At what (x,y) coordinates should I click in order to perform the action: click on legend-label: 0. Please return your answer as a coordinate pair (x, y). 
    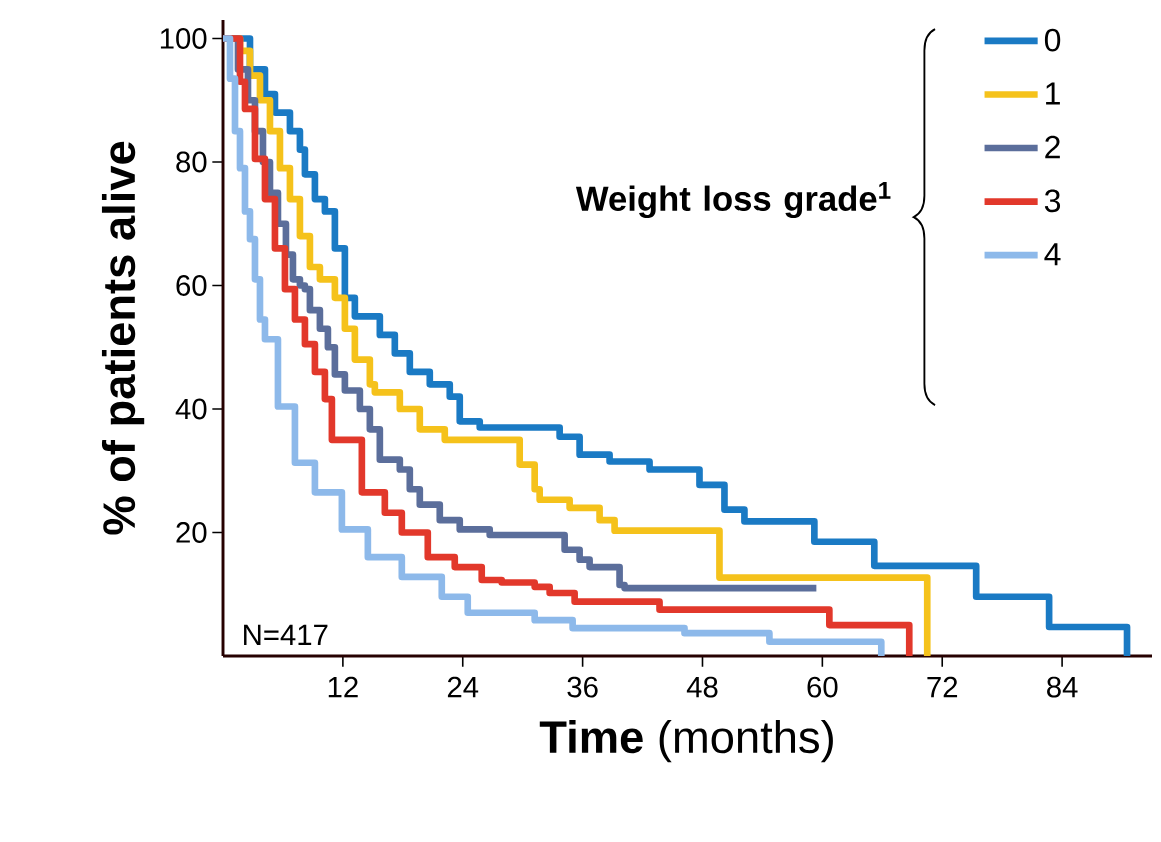
    Looking at the image, I should click on (1052, 40).